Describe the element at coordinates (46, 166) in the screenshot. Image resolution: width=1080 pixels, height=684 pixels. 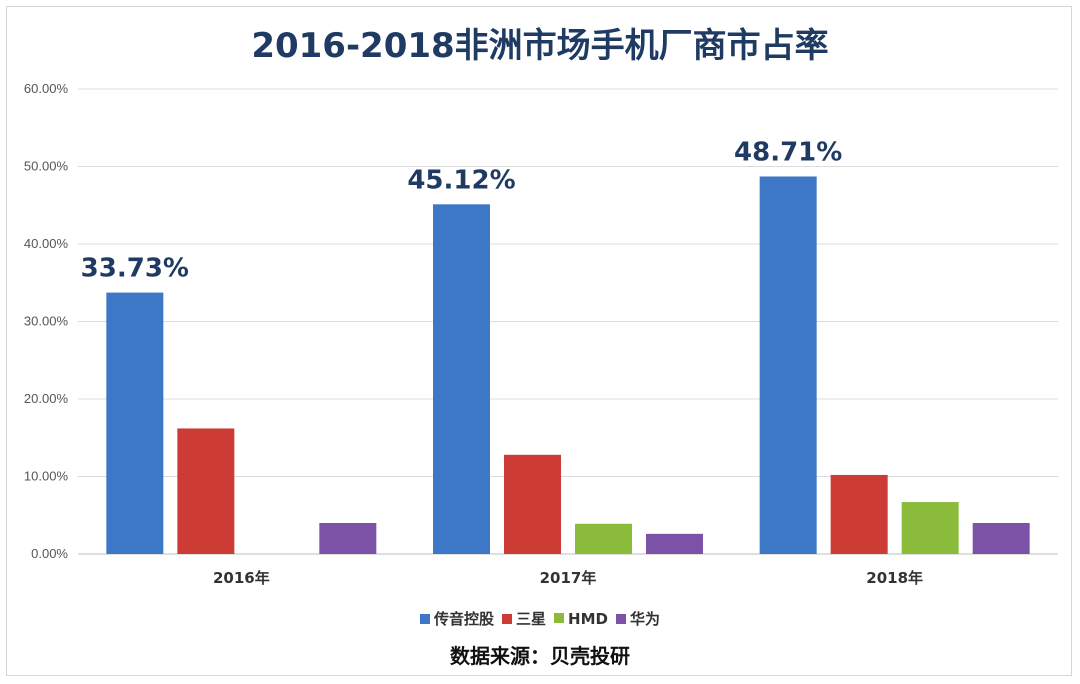
I see `y-tick-label: 50.00%` at that location.